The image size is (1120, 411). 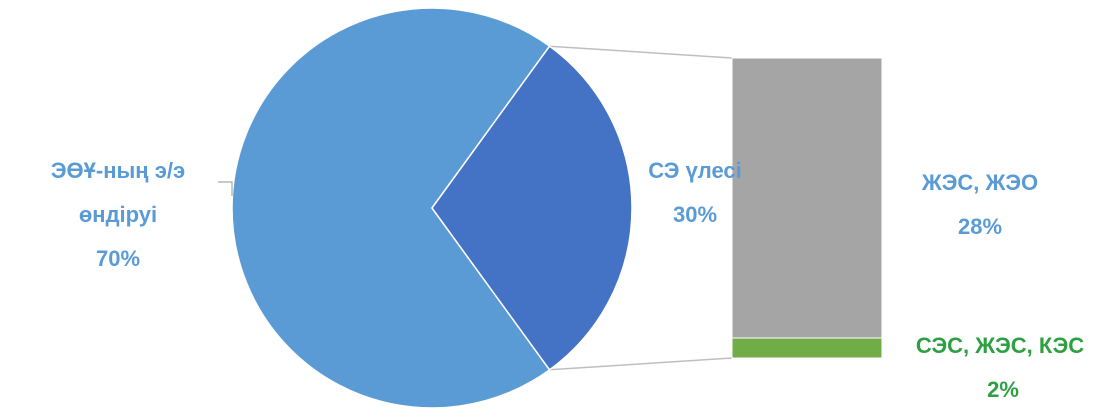 I want to click on slice-label-se-line1: СЭ үлесі, so click(x=695, y=170).